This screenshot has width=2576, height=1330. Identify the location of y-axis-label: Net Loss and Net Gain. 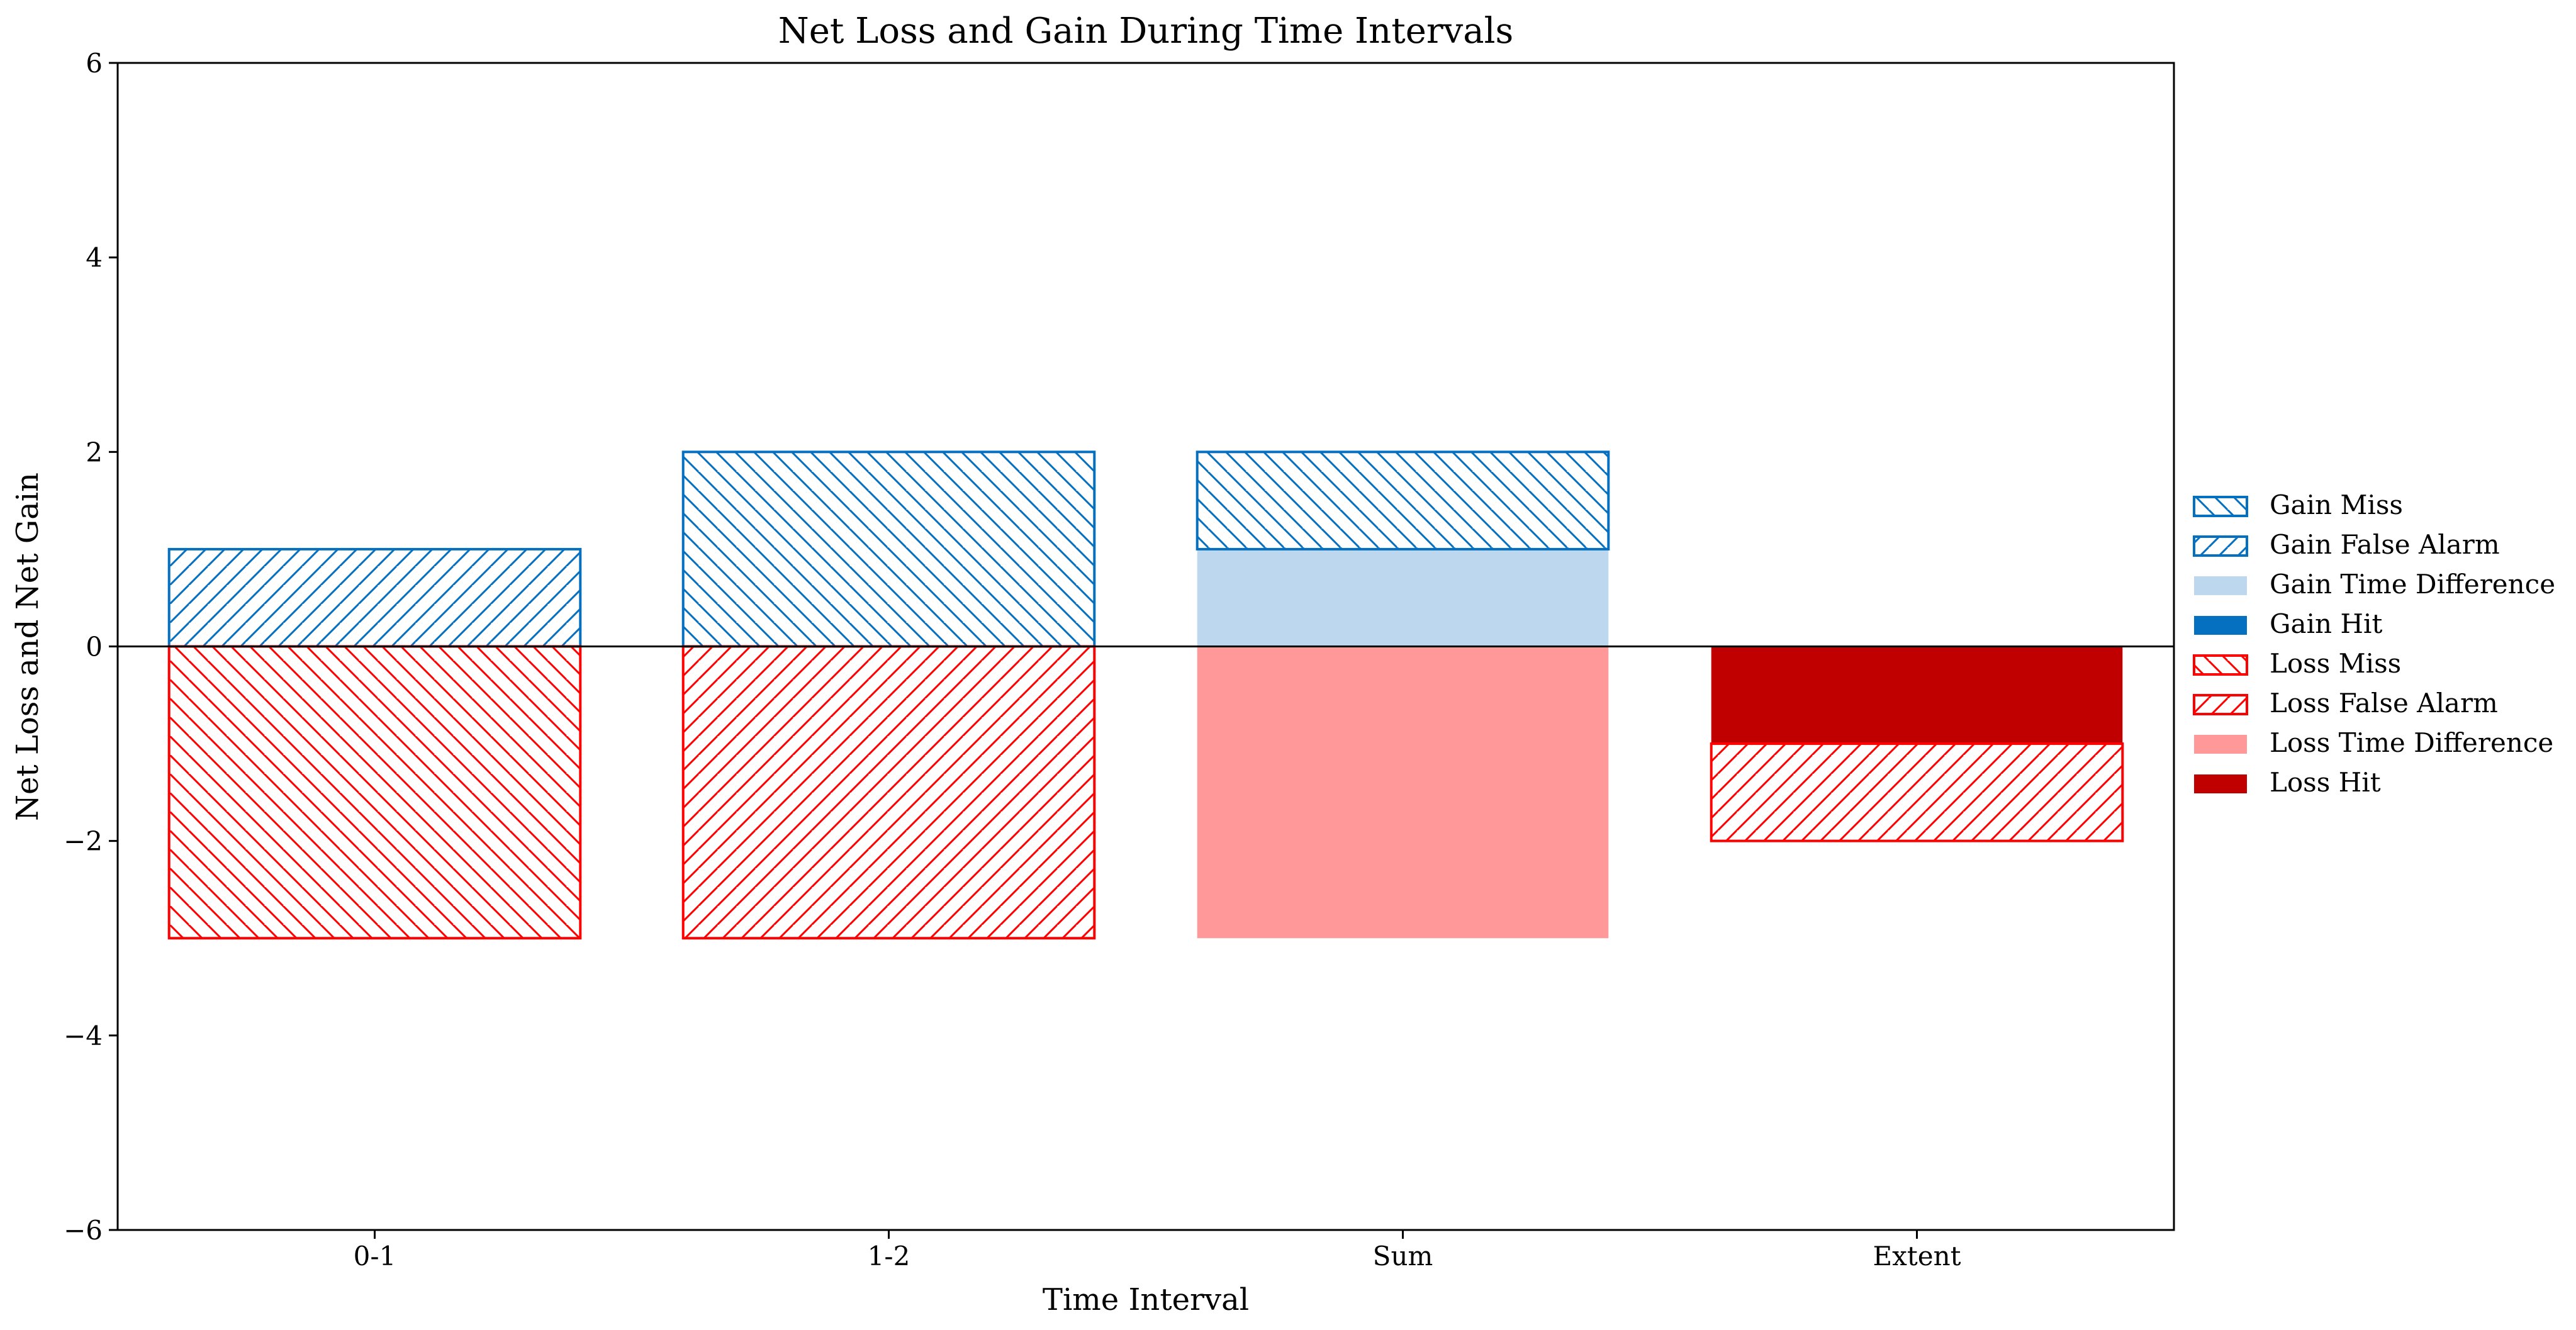
(27, 646).